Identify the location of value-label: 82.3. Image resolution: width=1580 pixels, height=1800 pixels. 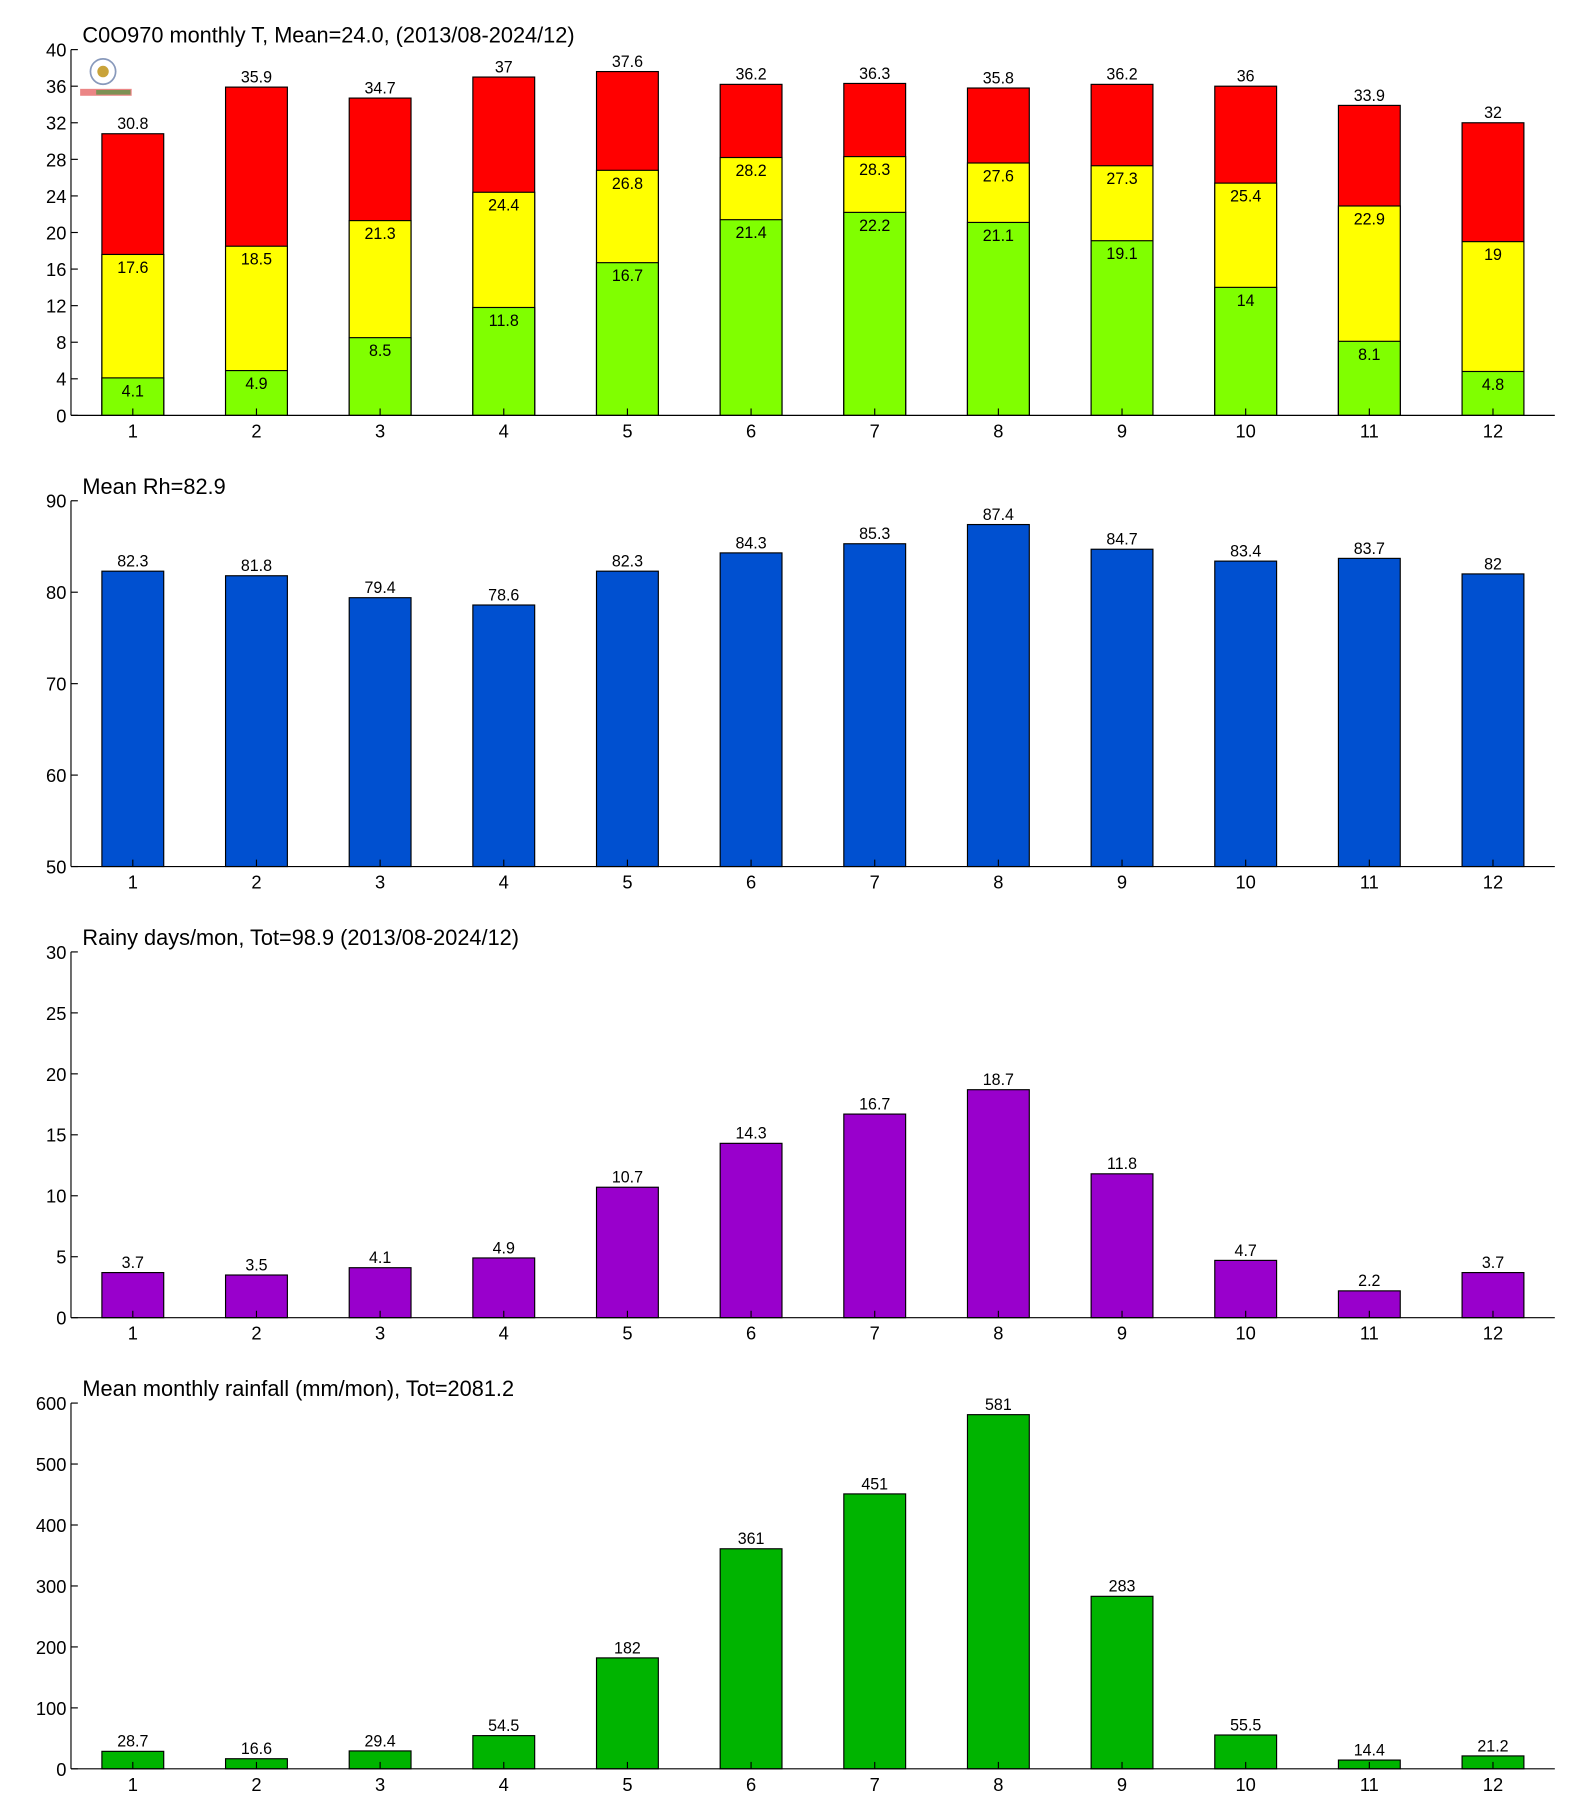
(132, 562).